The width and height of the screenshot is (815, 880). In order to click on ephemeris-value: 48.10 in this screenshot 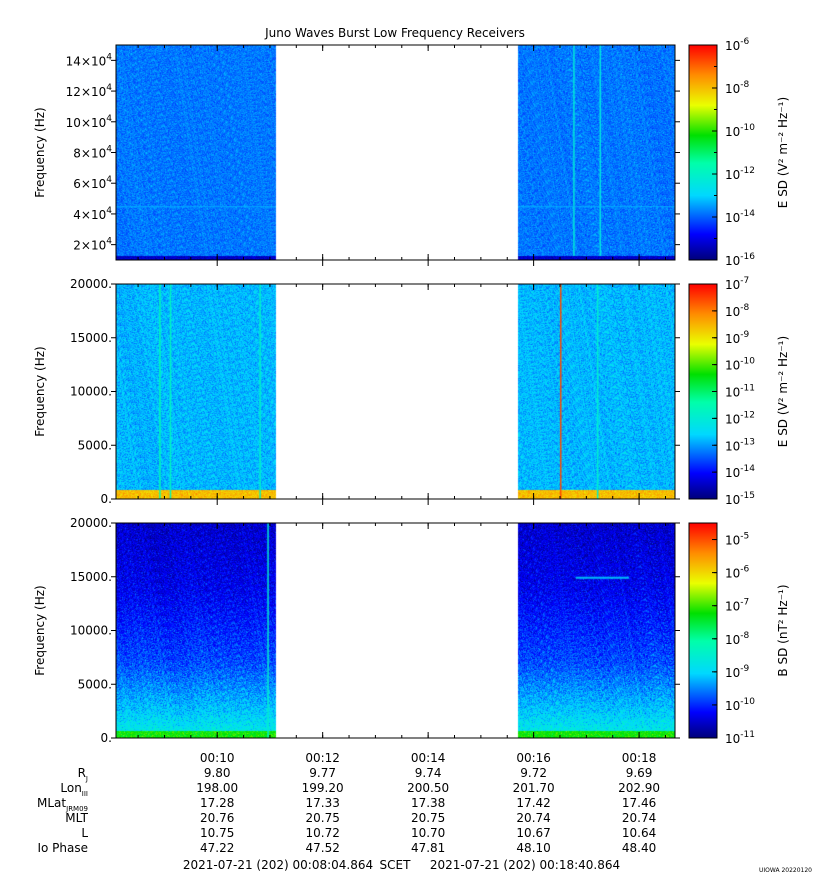, I will do `click(533, 848)`.